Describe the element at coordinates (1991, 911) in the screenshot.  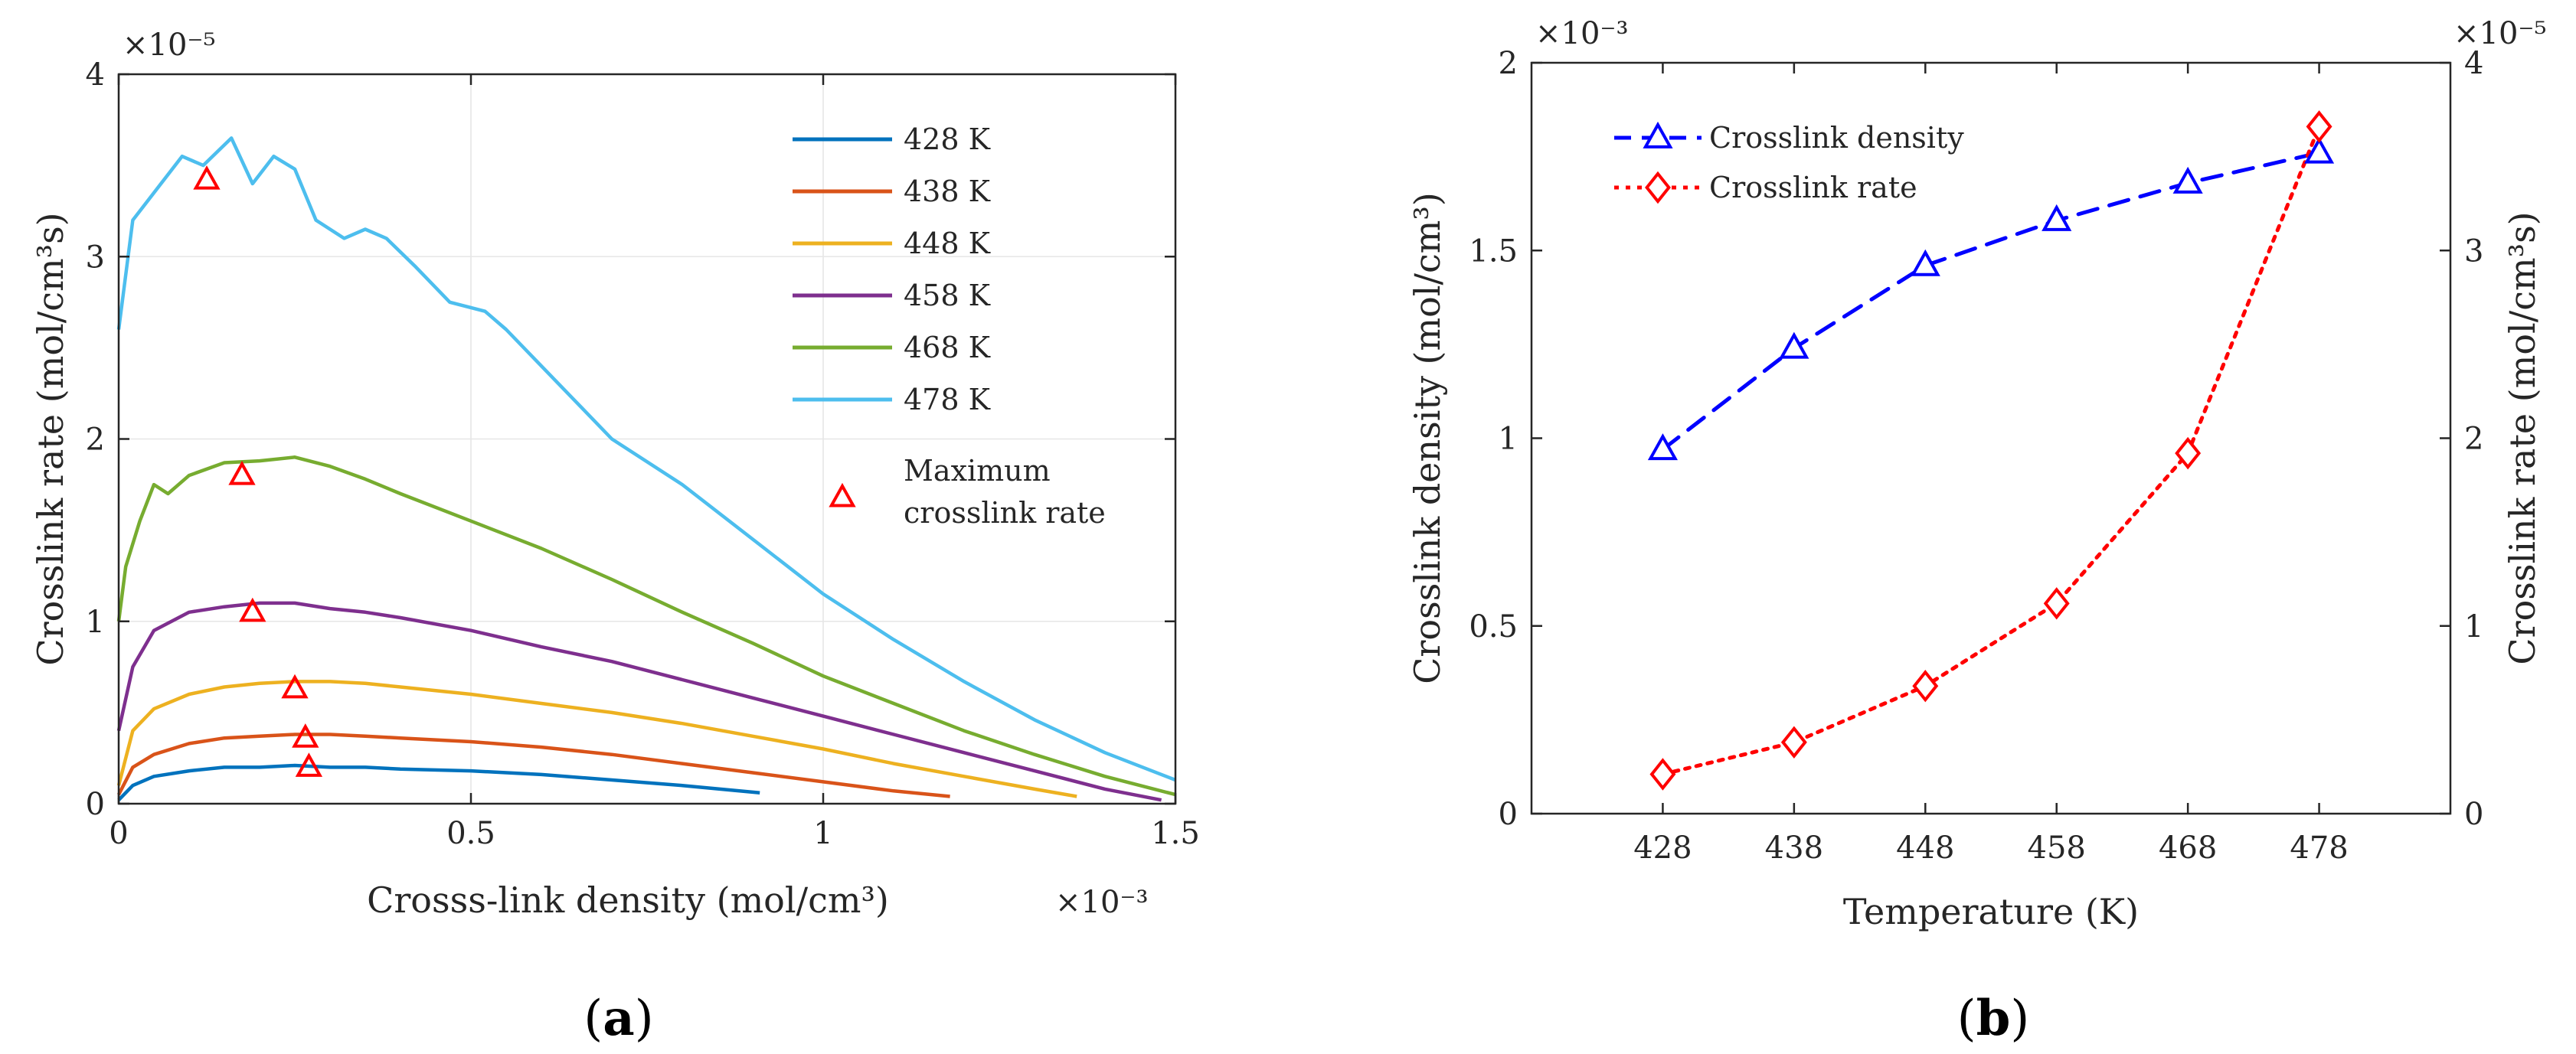
I see `chart-b-x-axis-label: Temperature (K)` at that location.